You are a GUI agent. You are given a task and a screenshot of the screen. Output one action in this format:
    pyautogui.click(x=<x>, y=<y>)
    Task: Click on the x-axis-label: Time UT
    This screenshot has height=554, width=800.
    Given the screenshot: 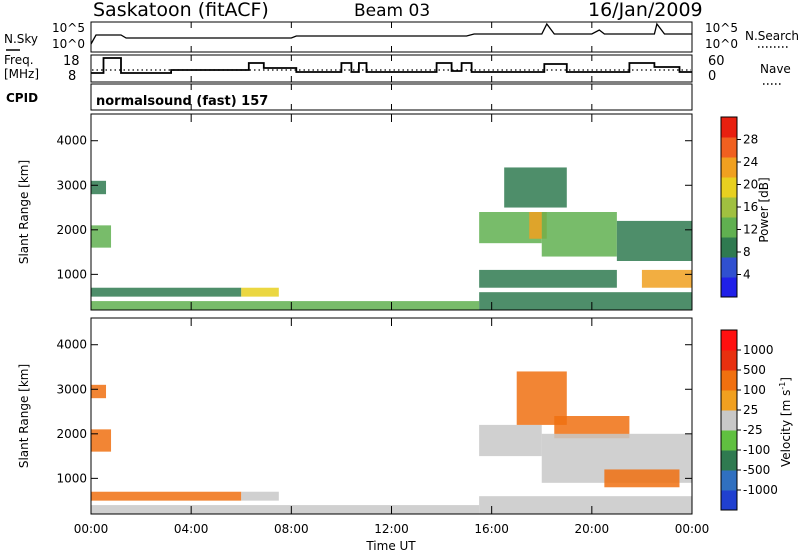 What is the action you would take?
    pyautogui.click(x=390, y=546)
    